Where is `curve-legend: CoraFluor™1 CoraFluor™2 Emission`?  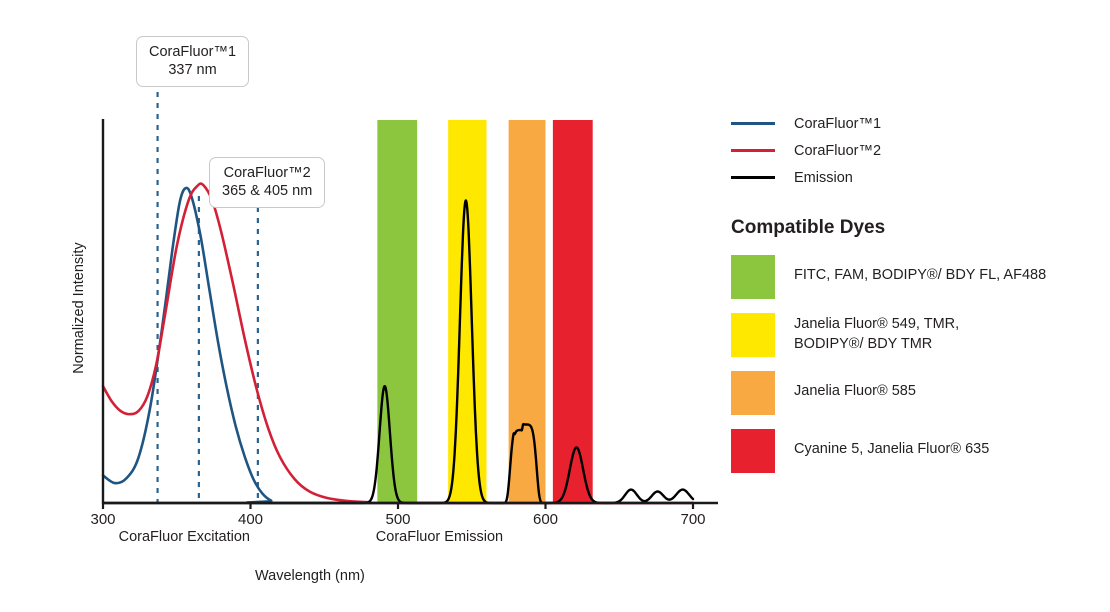 curve-legend: CoraFluor™1 CoraFluor™2 Emission is located at coordinates (916, 150).